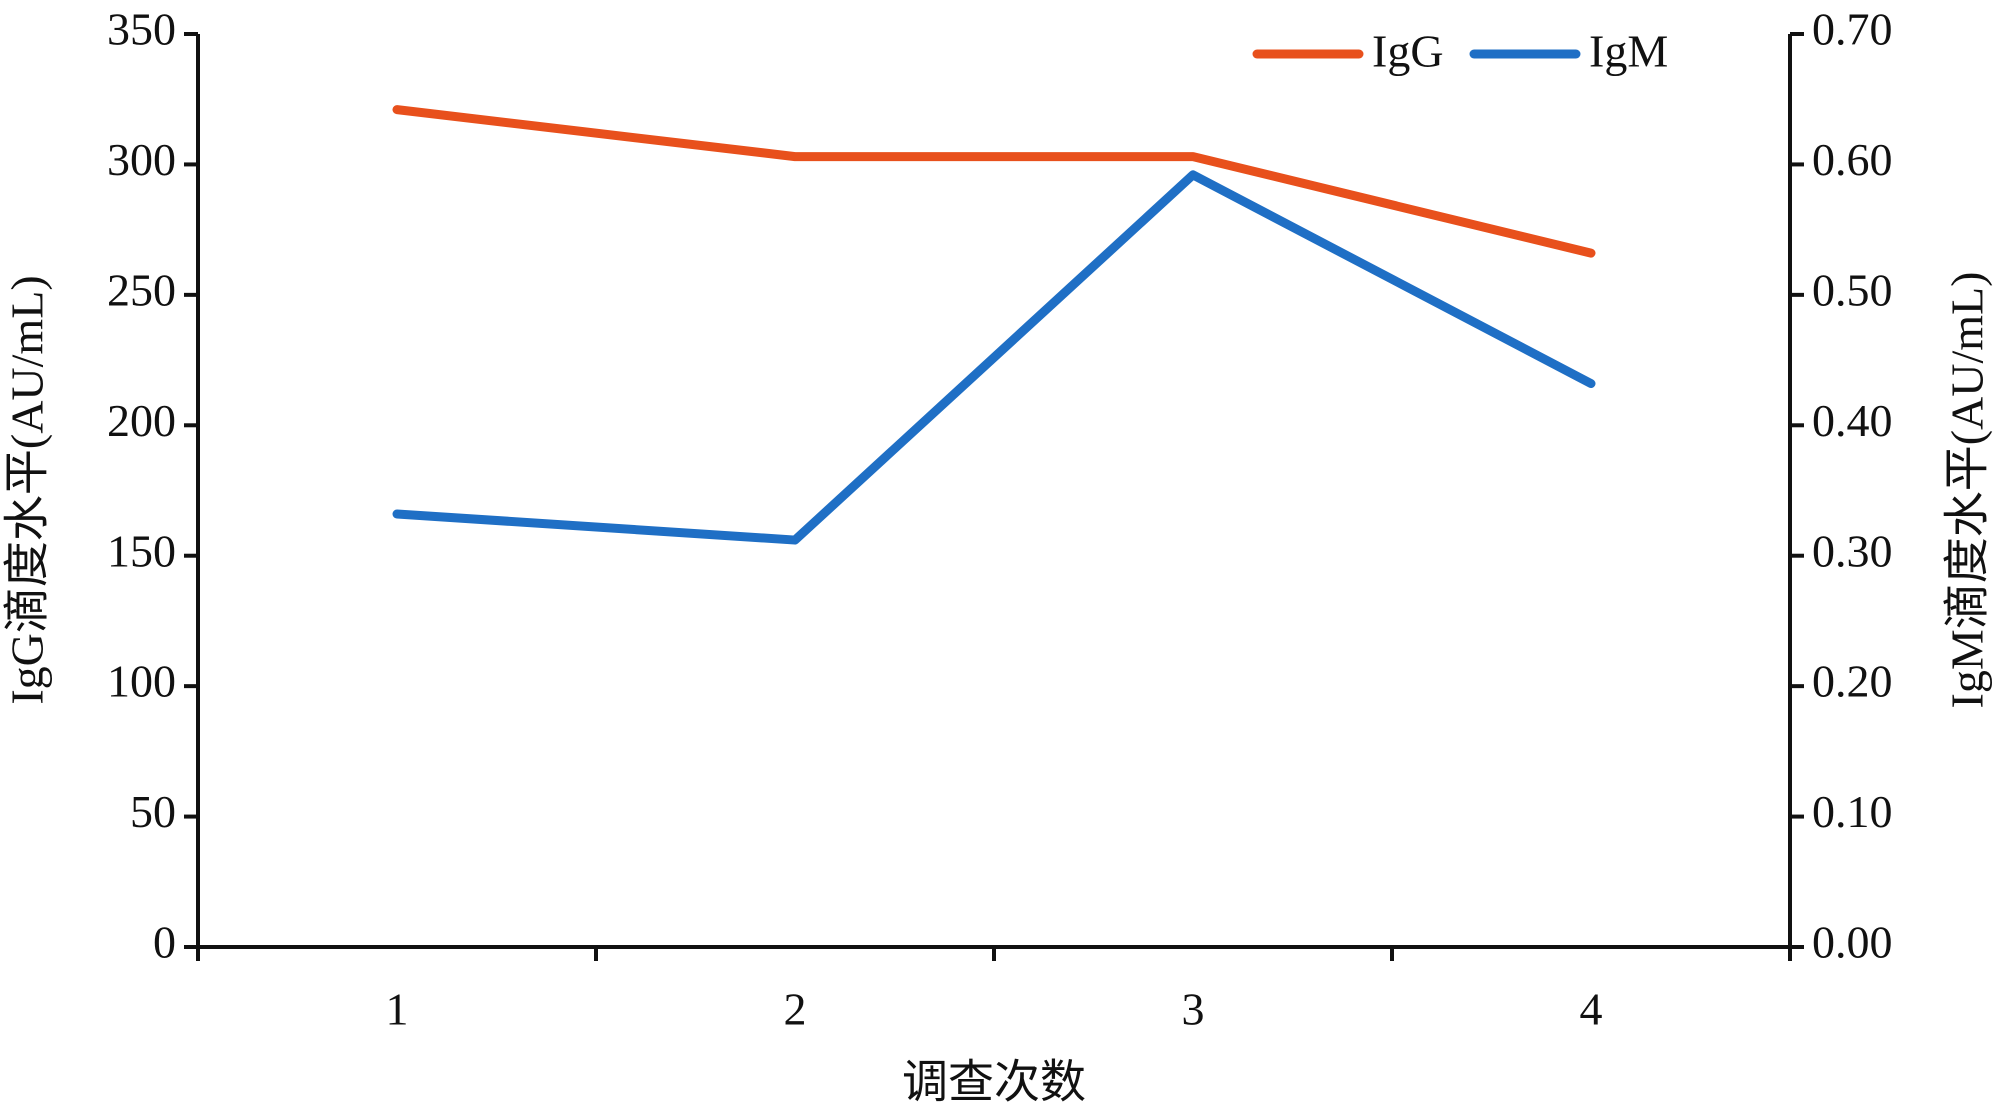 This screenshot has width=2000, height=1119. Describe the element at coordinates (141, 420) in the screenshot. I see `y-tick-label: 200` at that location.